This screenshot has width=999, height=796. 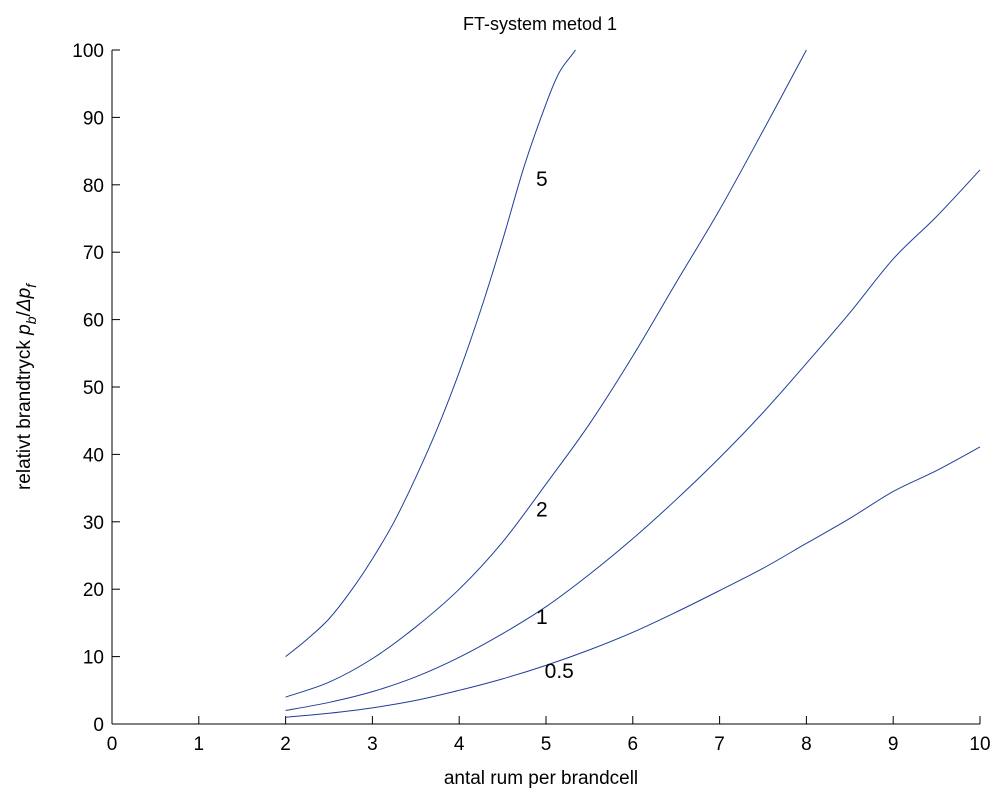 What do you see at coordinates (112, 744) in the screenshot?
I see `x-tick-label: 0` at bounding box center [112, 744].